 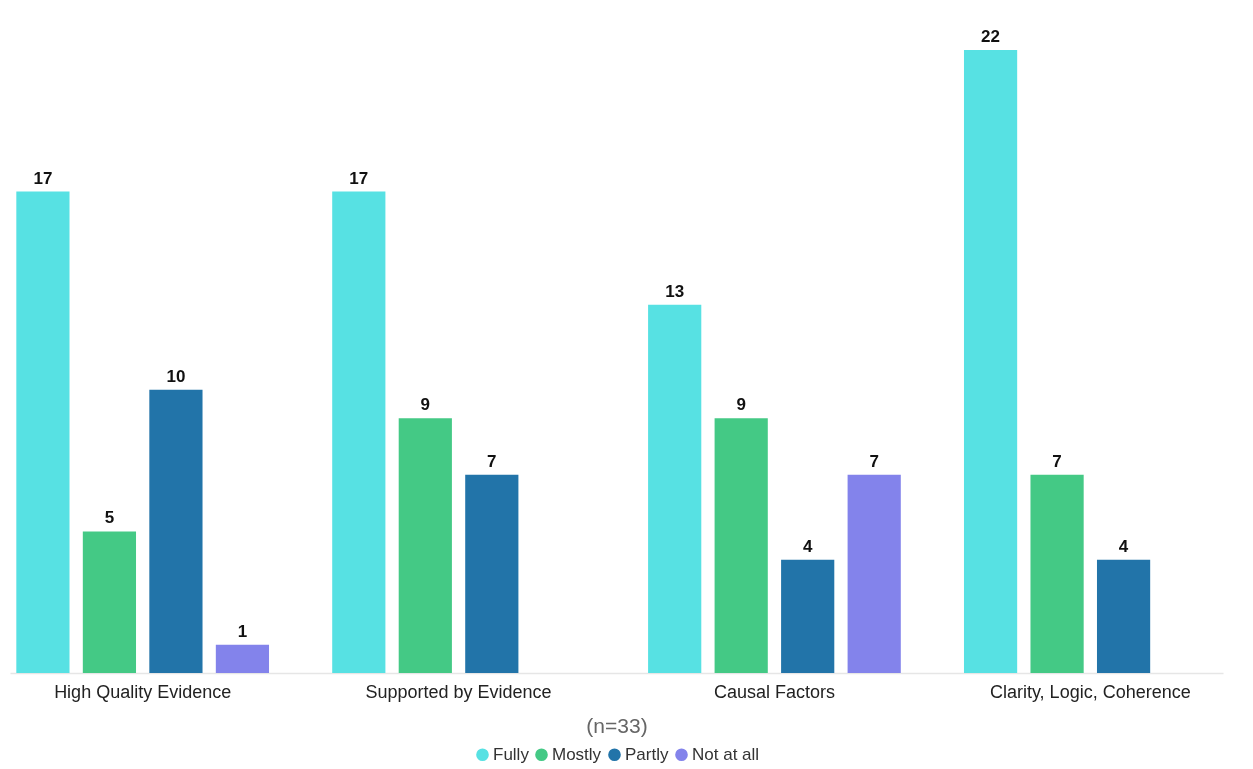 I want to click on data-label: 13, so click(x=675, y=291).